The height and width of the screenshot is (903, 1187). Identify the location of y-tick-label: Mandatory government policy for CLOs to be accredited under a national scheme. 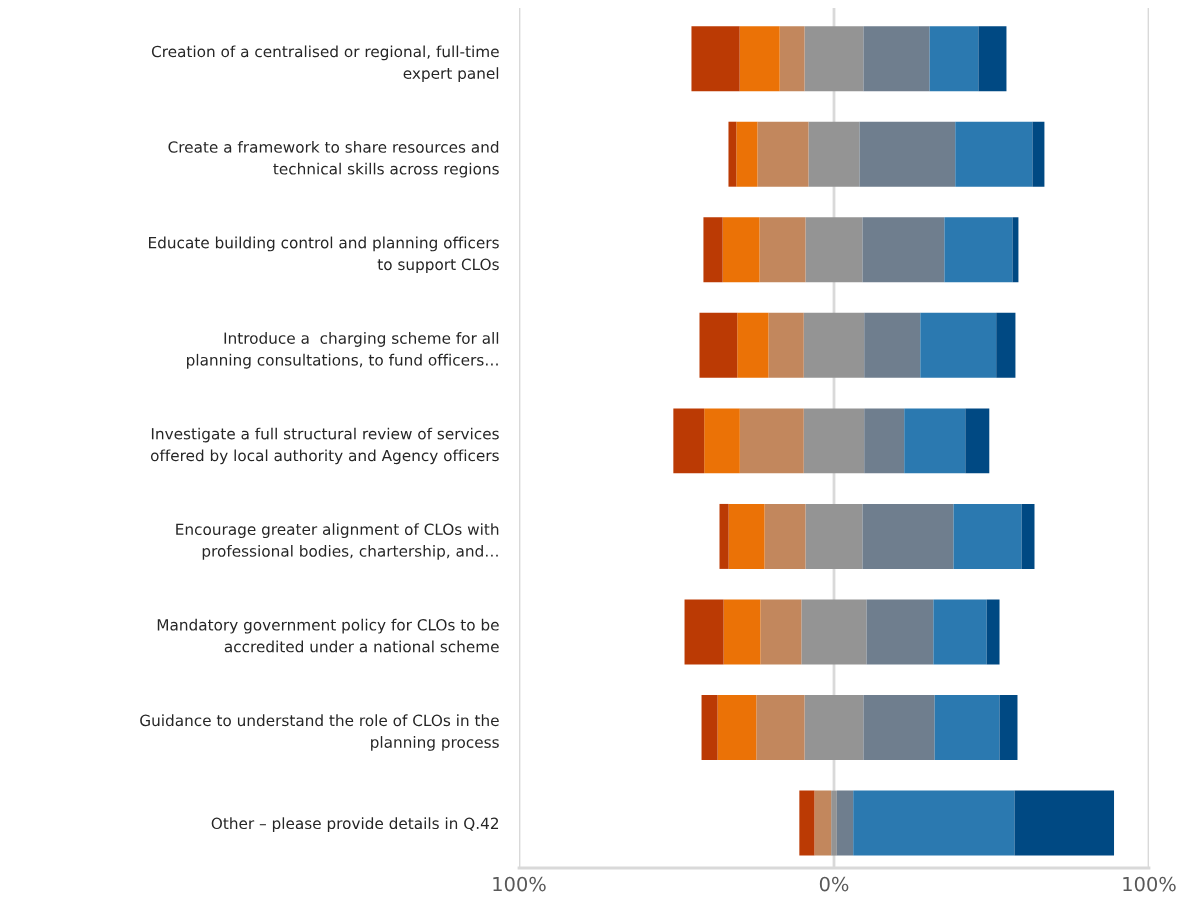
(328, 635).